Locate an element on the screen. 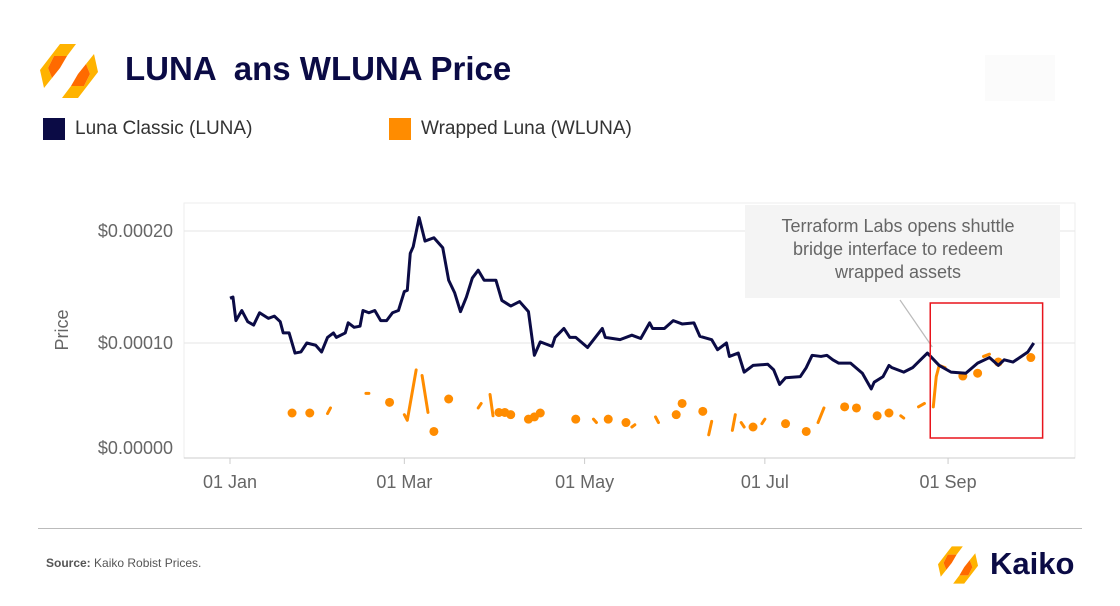 This screenshot has height=606, width=1120. y-tick-label: $0.00010 is located at coordinates (135, 343).